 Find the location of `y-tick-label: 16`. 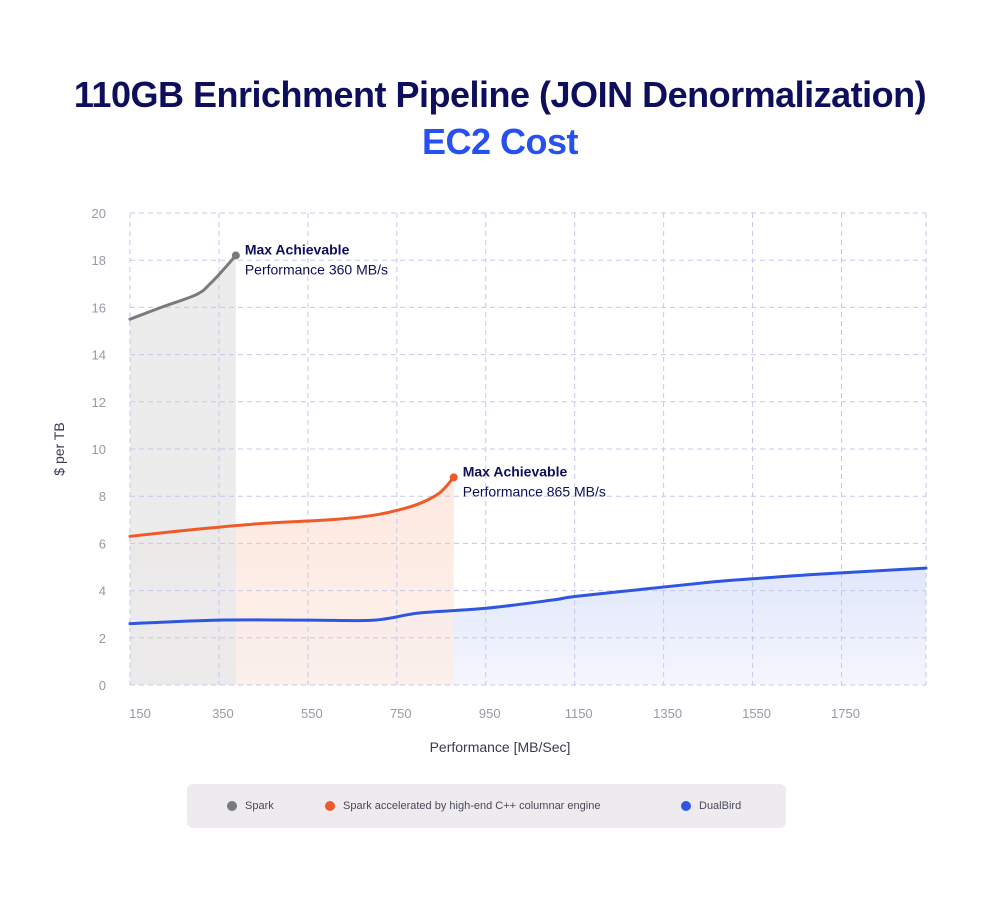

y-tick-label: 16 is located at coordinates (99, 307).